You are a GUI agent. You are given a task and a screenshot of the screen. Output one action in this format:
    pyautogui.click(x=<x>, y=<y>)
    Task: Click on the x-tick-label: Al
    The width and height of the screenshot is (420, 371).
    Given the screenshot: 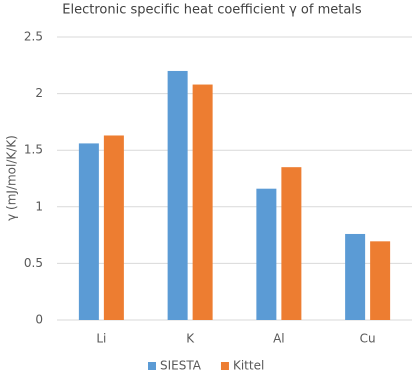 What is the action you would take?
    pyautogui.click(x=279, y=339)
    